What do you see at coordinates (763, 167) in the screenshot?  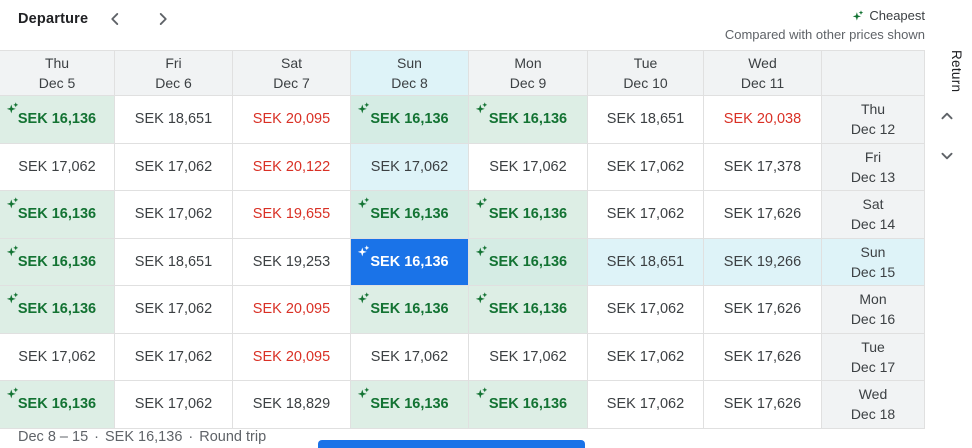 I see `price-cell: SEK 17,378` at bounding box center [763, 167].